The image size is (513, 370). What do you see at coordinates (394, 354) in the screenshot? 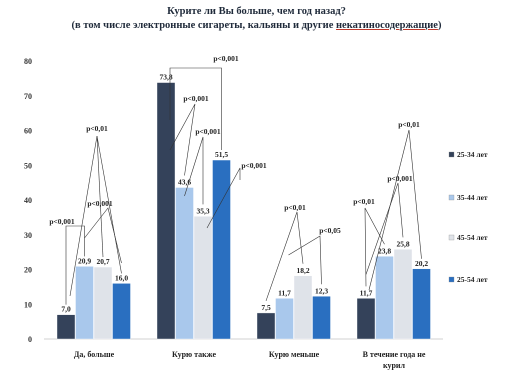
I see `x-tick-label: В течение года не` at bounding box center [394, 354].